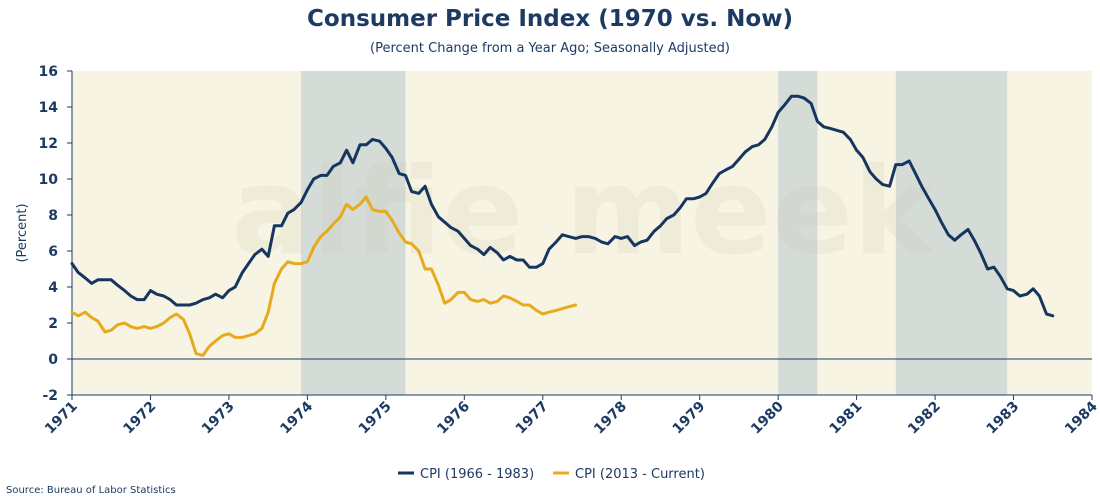 The height and width of the screenshot is (500, 1100). I want to click on y-tick-label: 6, so click(53, 252).